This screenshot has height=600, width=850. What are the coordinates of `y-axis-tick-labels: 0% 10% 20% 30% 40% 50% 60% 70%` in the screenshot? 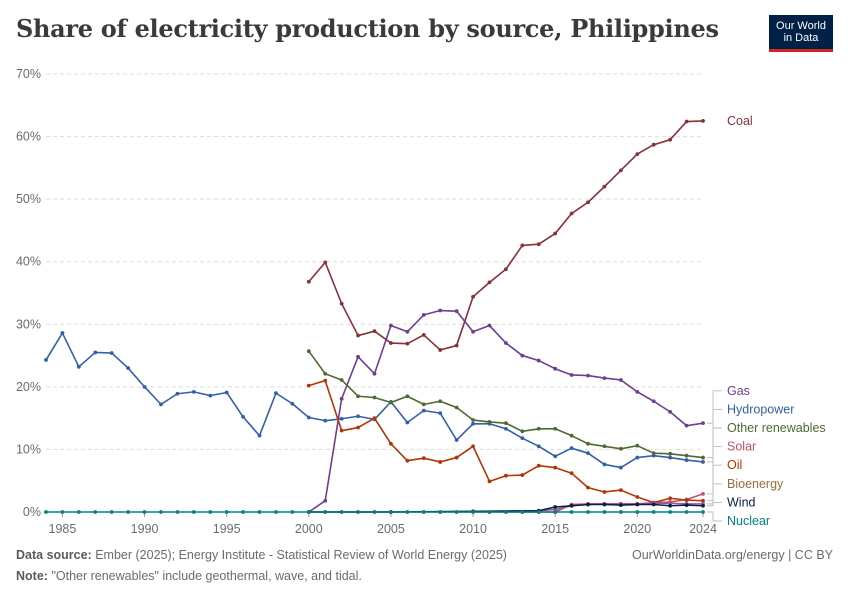 It's located at (28, 293).